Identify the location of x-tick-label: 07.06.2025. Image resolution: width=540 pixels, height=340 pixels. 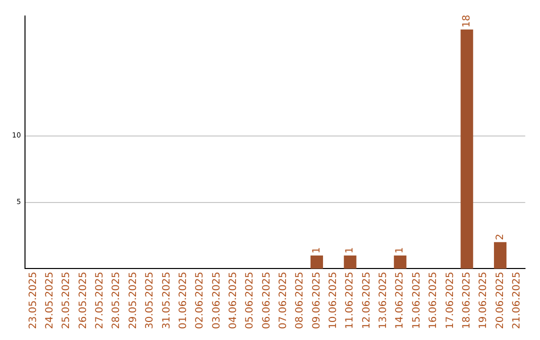
(284, 301).